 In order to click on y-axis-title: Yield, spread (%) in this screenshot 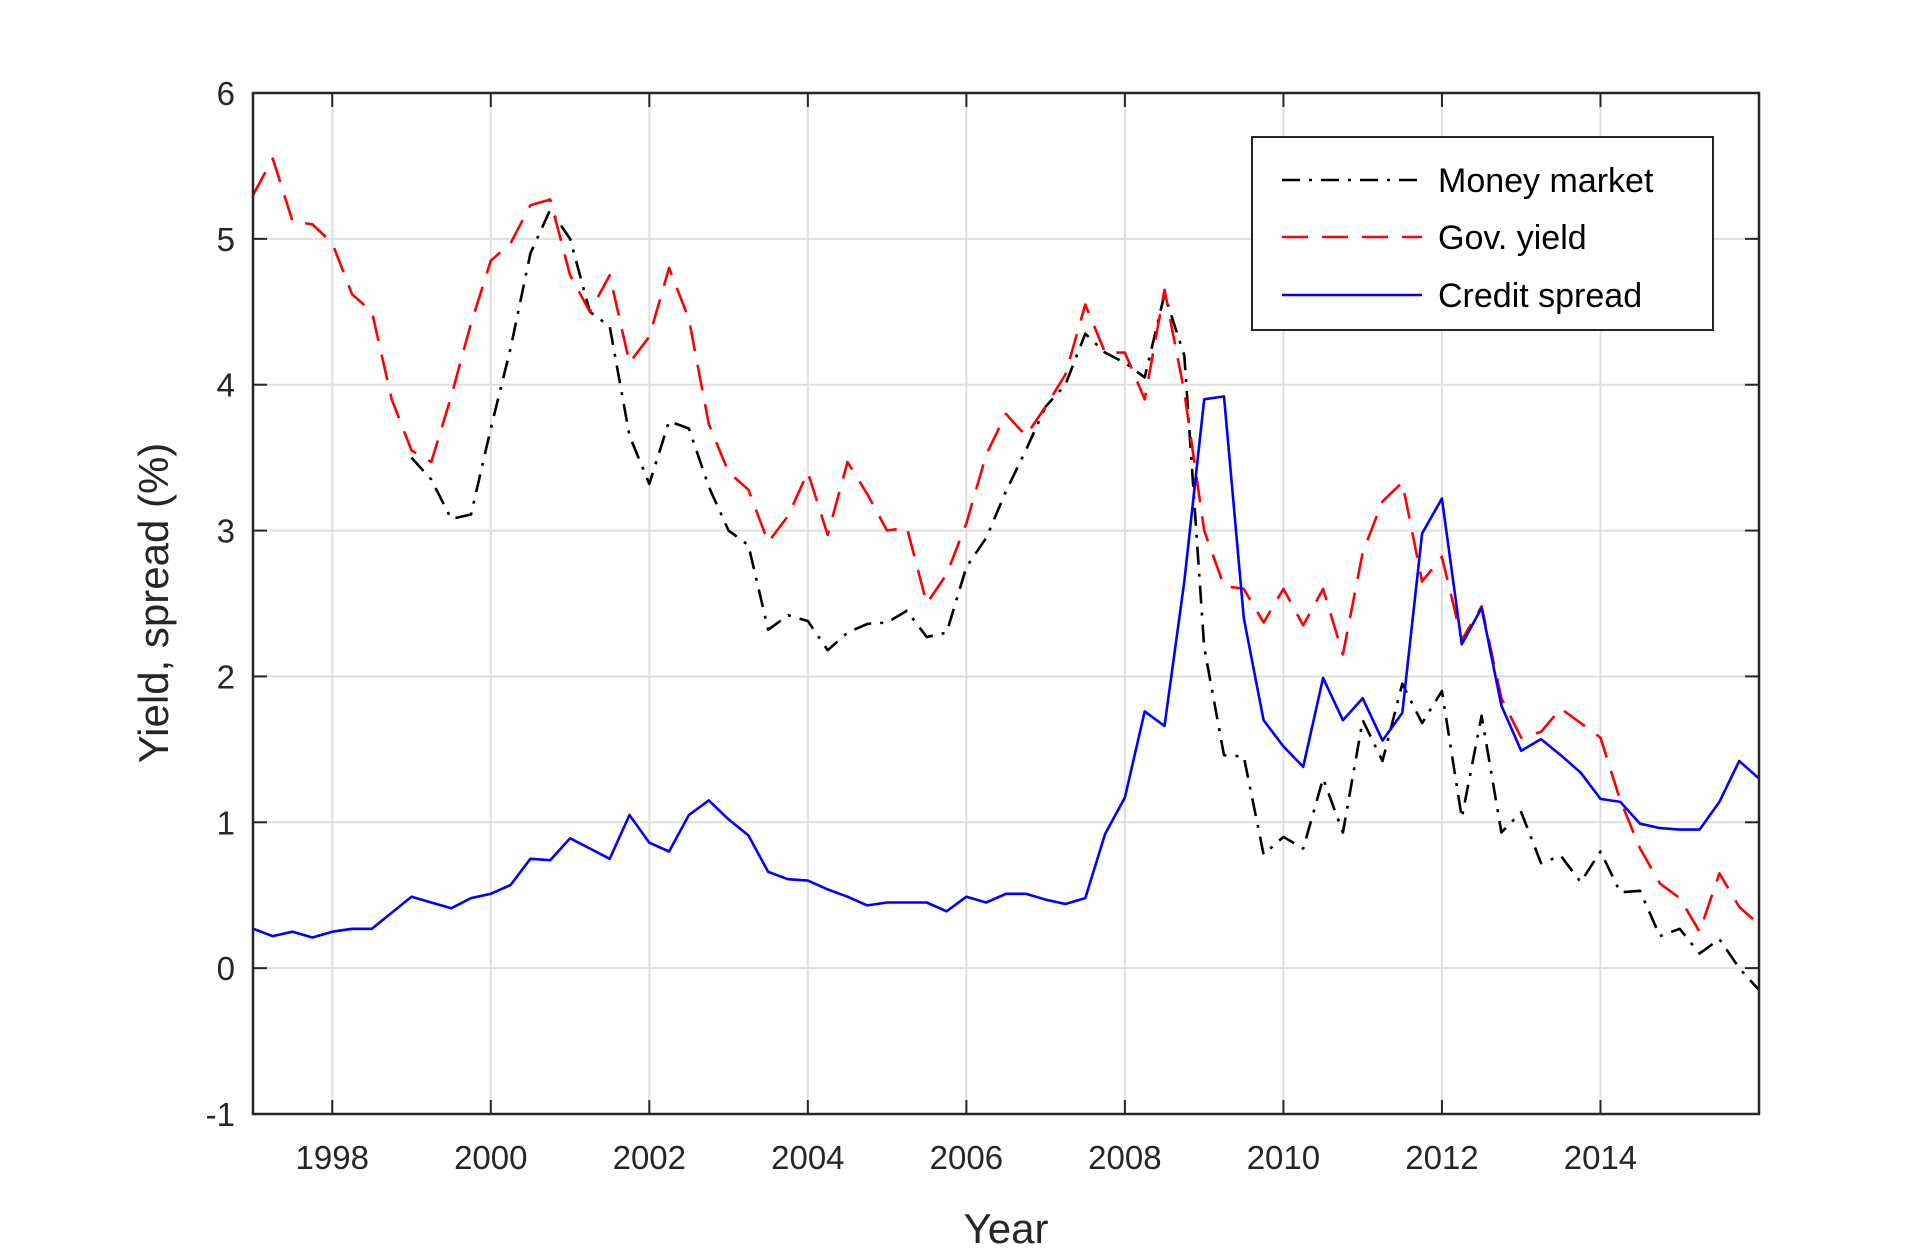, I will do `click(153, 603)`.